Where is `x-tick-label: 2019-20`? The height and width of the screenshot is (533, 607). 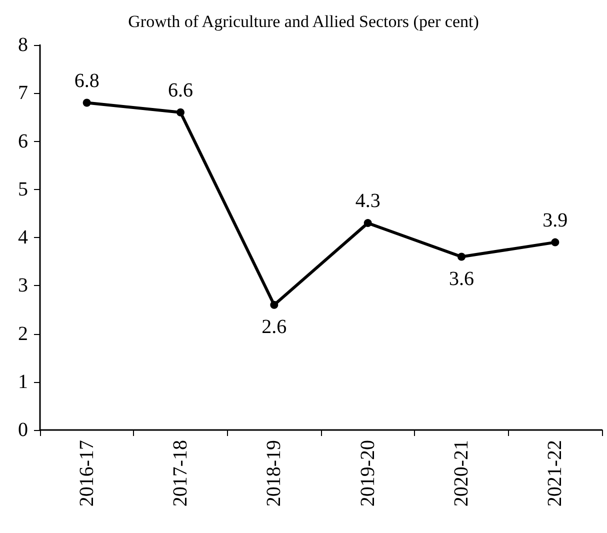
x-tick-label: 2019-20 is located at coordinates (367, 473).